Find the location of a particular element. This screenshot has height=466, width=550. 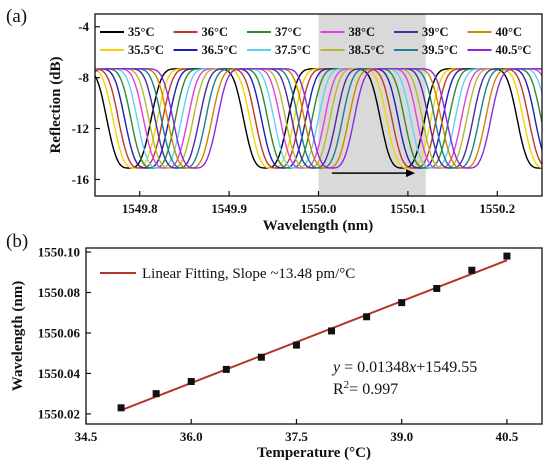

y-tick-label-a-3: -16 is located at coordinates (81, 179).